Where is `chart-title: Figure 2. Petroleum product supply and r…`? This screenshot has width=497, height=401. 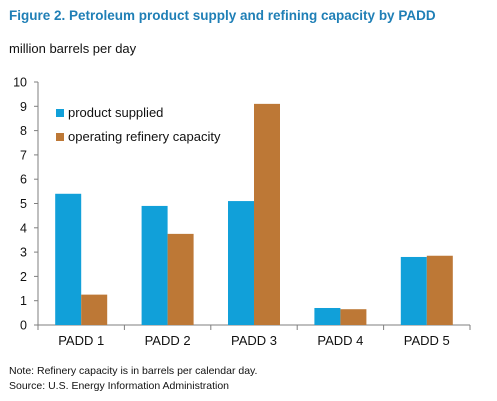 chart-title: Figure 2. Petroleum product supply and r… is located at coordinates (222, 15).